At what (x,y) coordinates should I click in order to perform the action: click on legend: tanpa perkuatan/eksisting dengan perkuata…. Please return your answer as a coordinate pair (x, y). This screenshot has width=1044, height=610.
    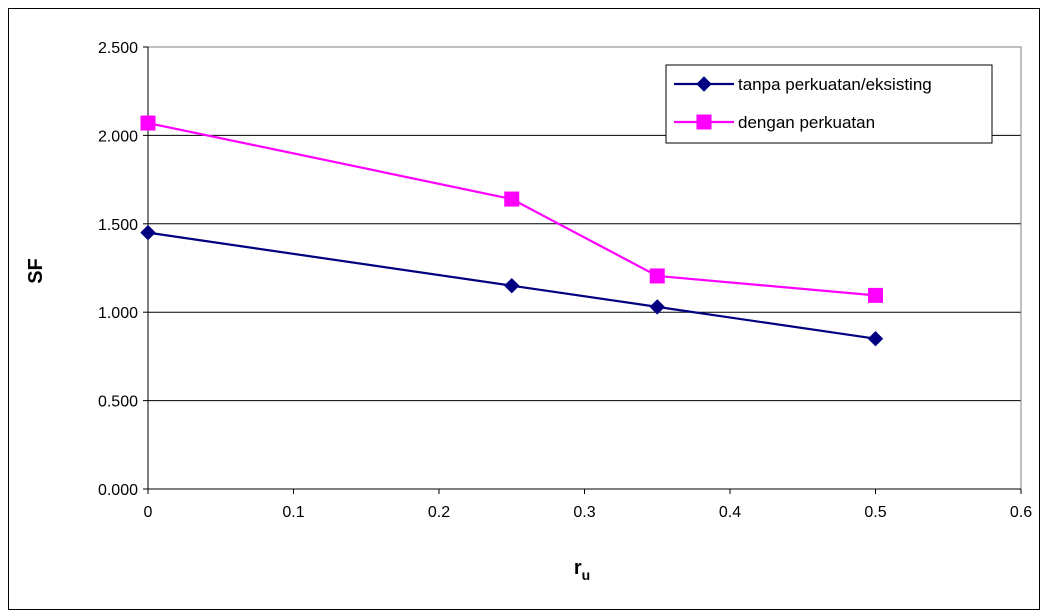
    Looking at the image, I should click on (829, 104).